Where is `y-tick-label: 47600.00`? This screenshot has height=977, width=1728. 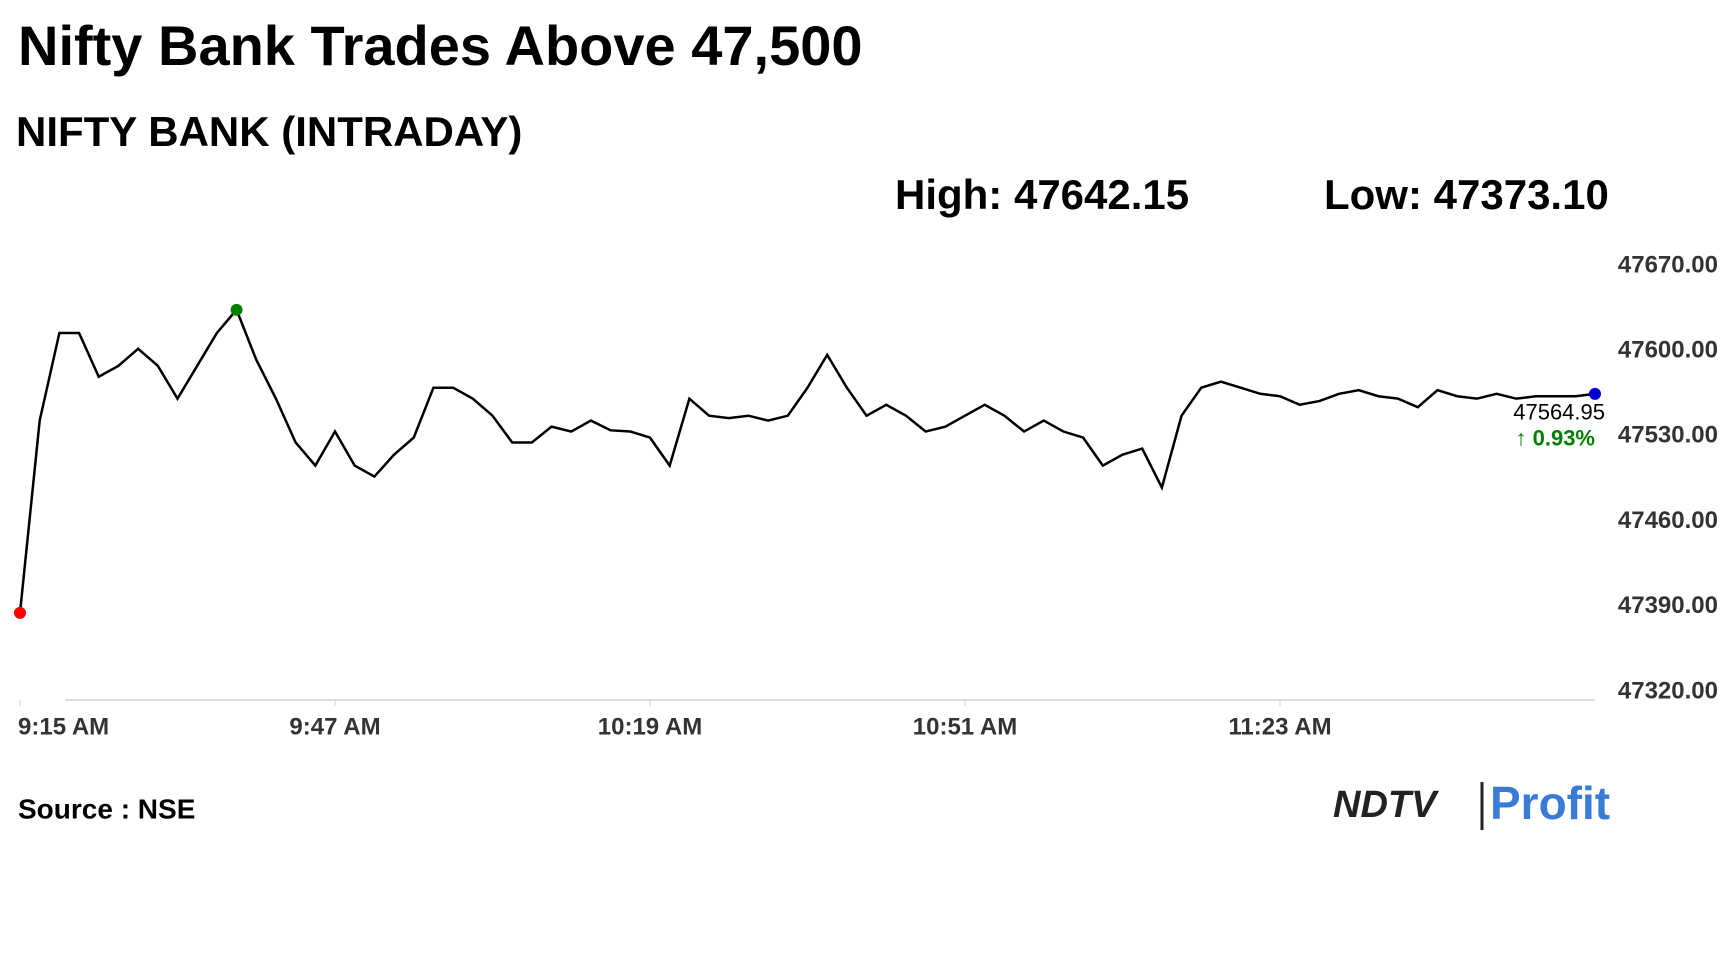 y-tick-label: 47600.00 is located at coordinates (1668, 350).